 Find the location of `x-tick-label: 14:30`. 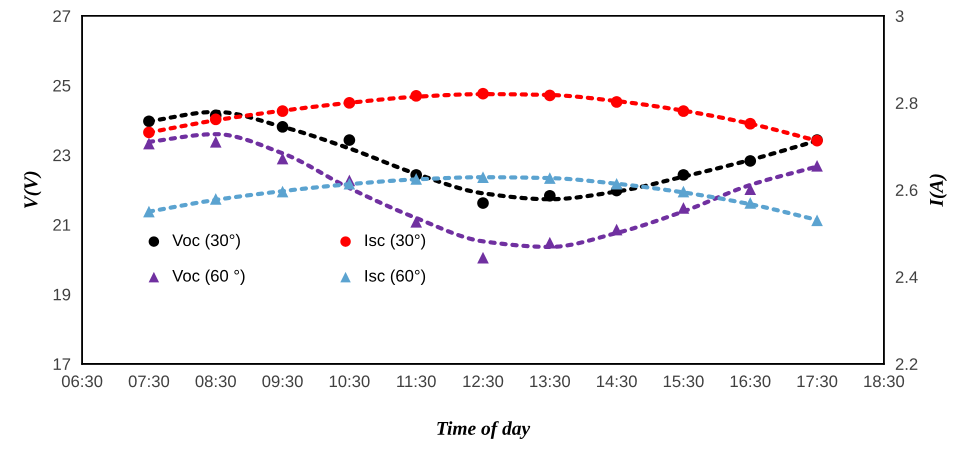

x-tick-label: 14:30 is located at coordinates (617, 381).